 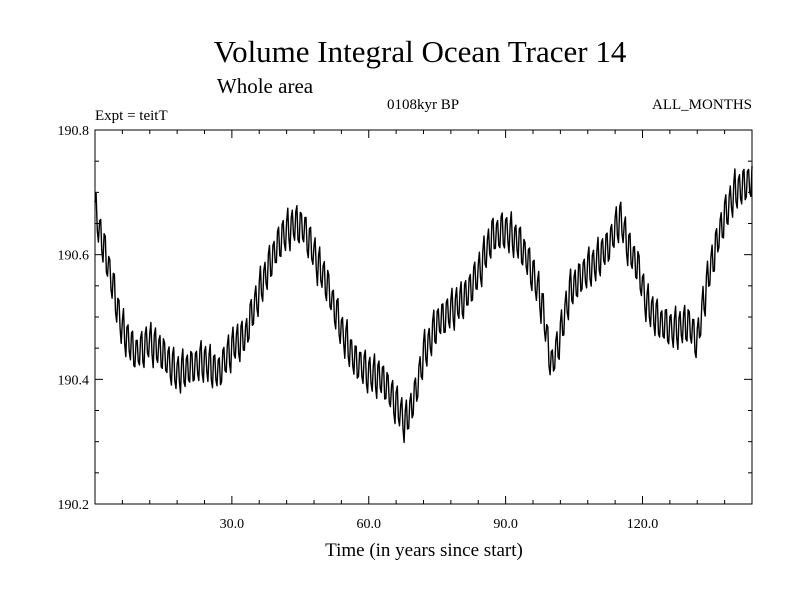 What do you see at coordinates (74, 256) in the screenshot?
I see `y-tick-label: 190.6` at bounding box center [74, 256].